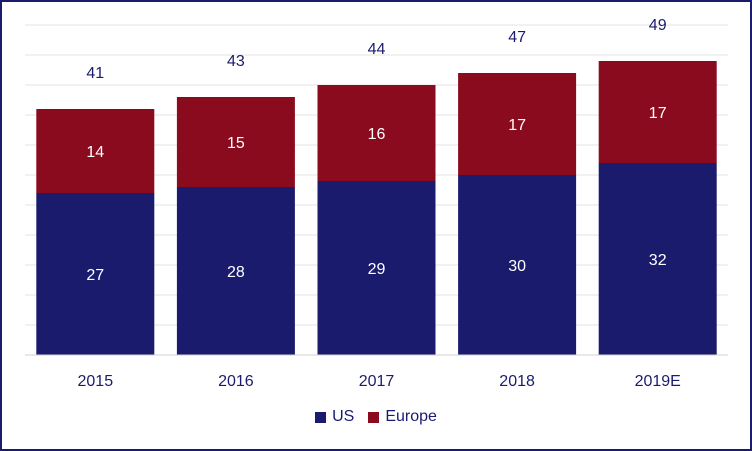 The width and height of the screenshot is (752, 451). What do you see at coordinates (658, 260) in the screenshot?
I see `data-label-us-2019e: 32` at bounding box center [658, 260].